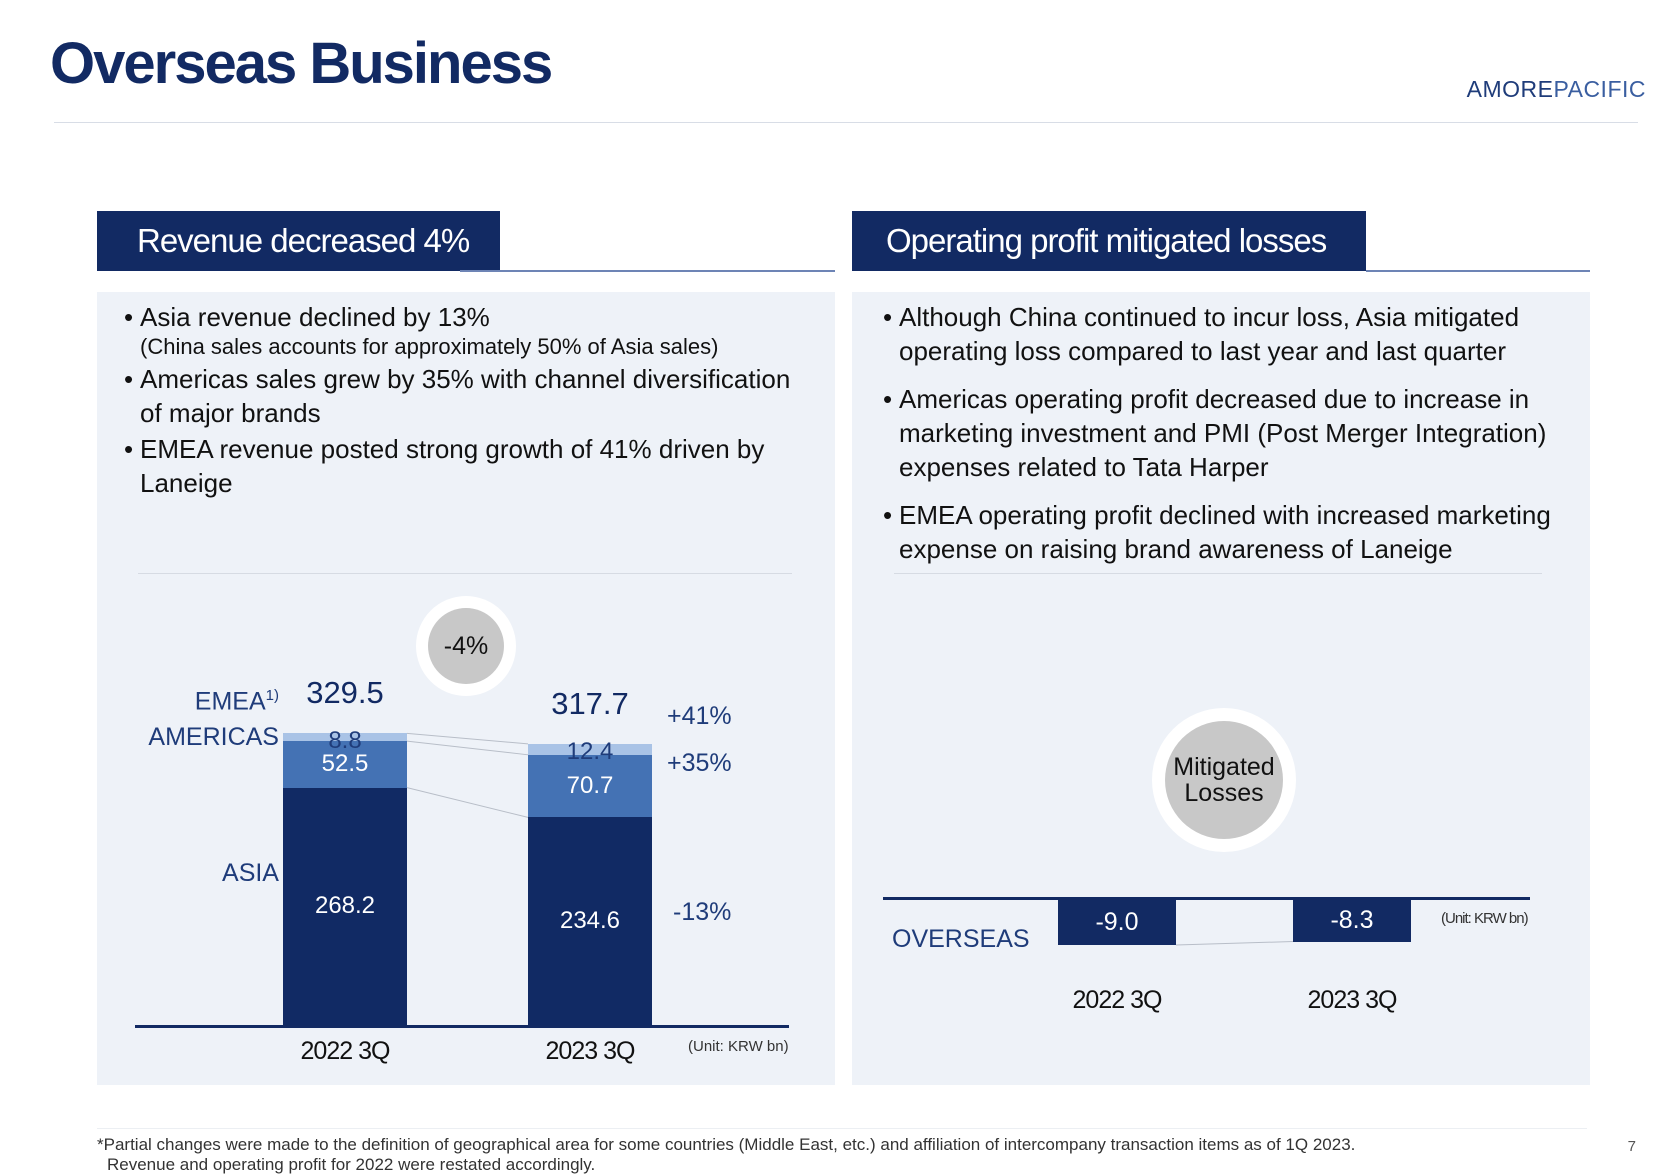  I want to click on overseas-value-1: -8.3, so click(1352, 919).